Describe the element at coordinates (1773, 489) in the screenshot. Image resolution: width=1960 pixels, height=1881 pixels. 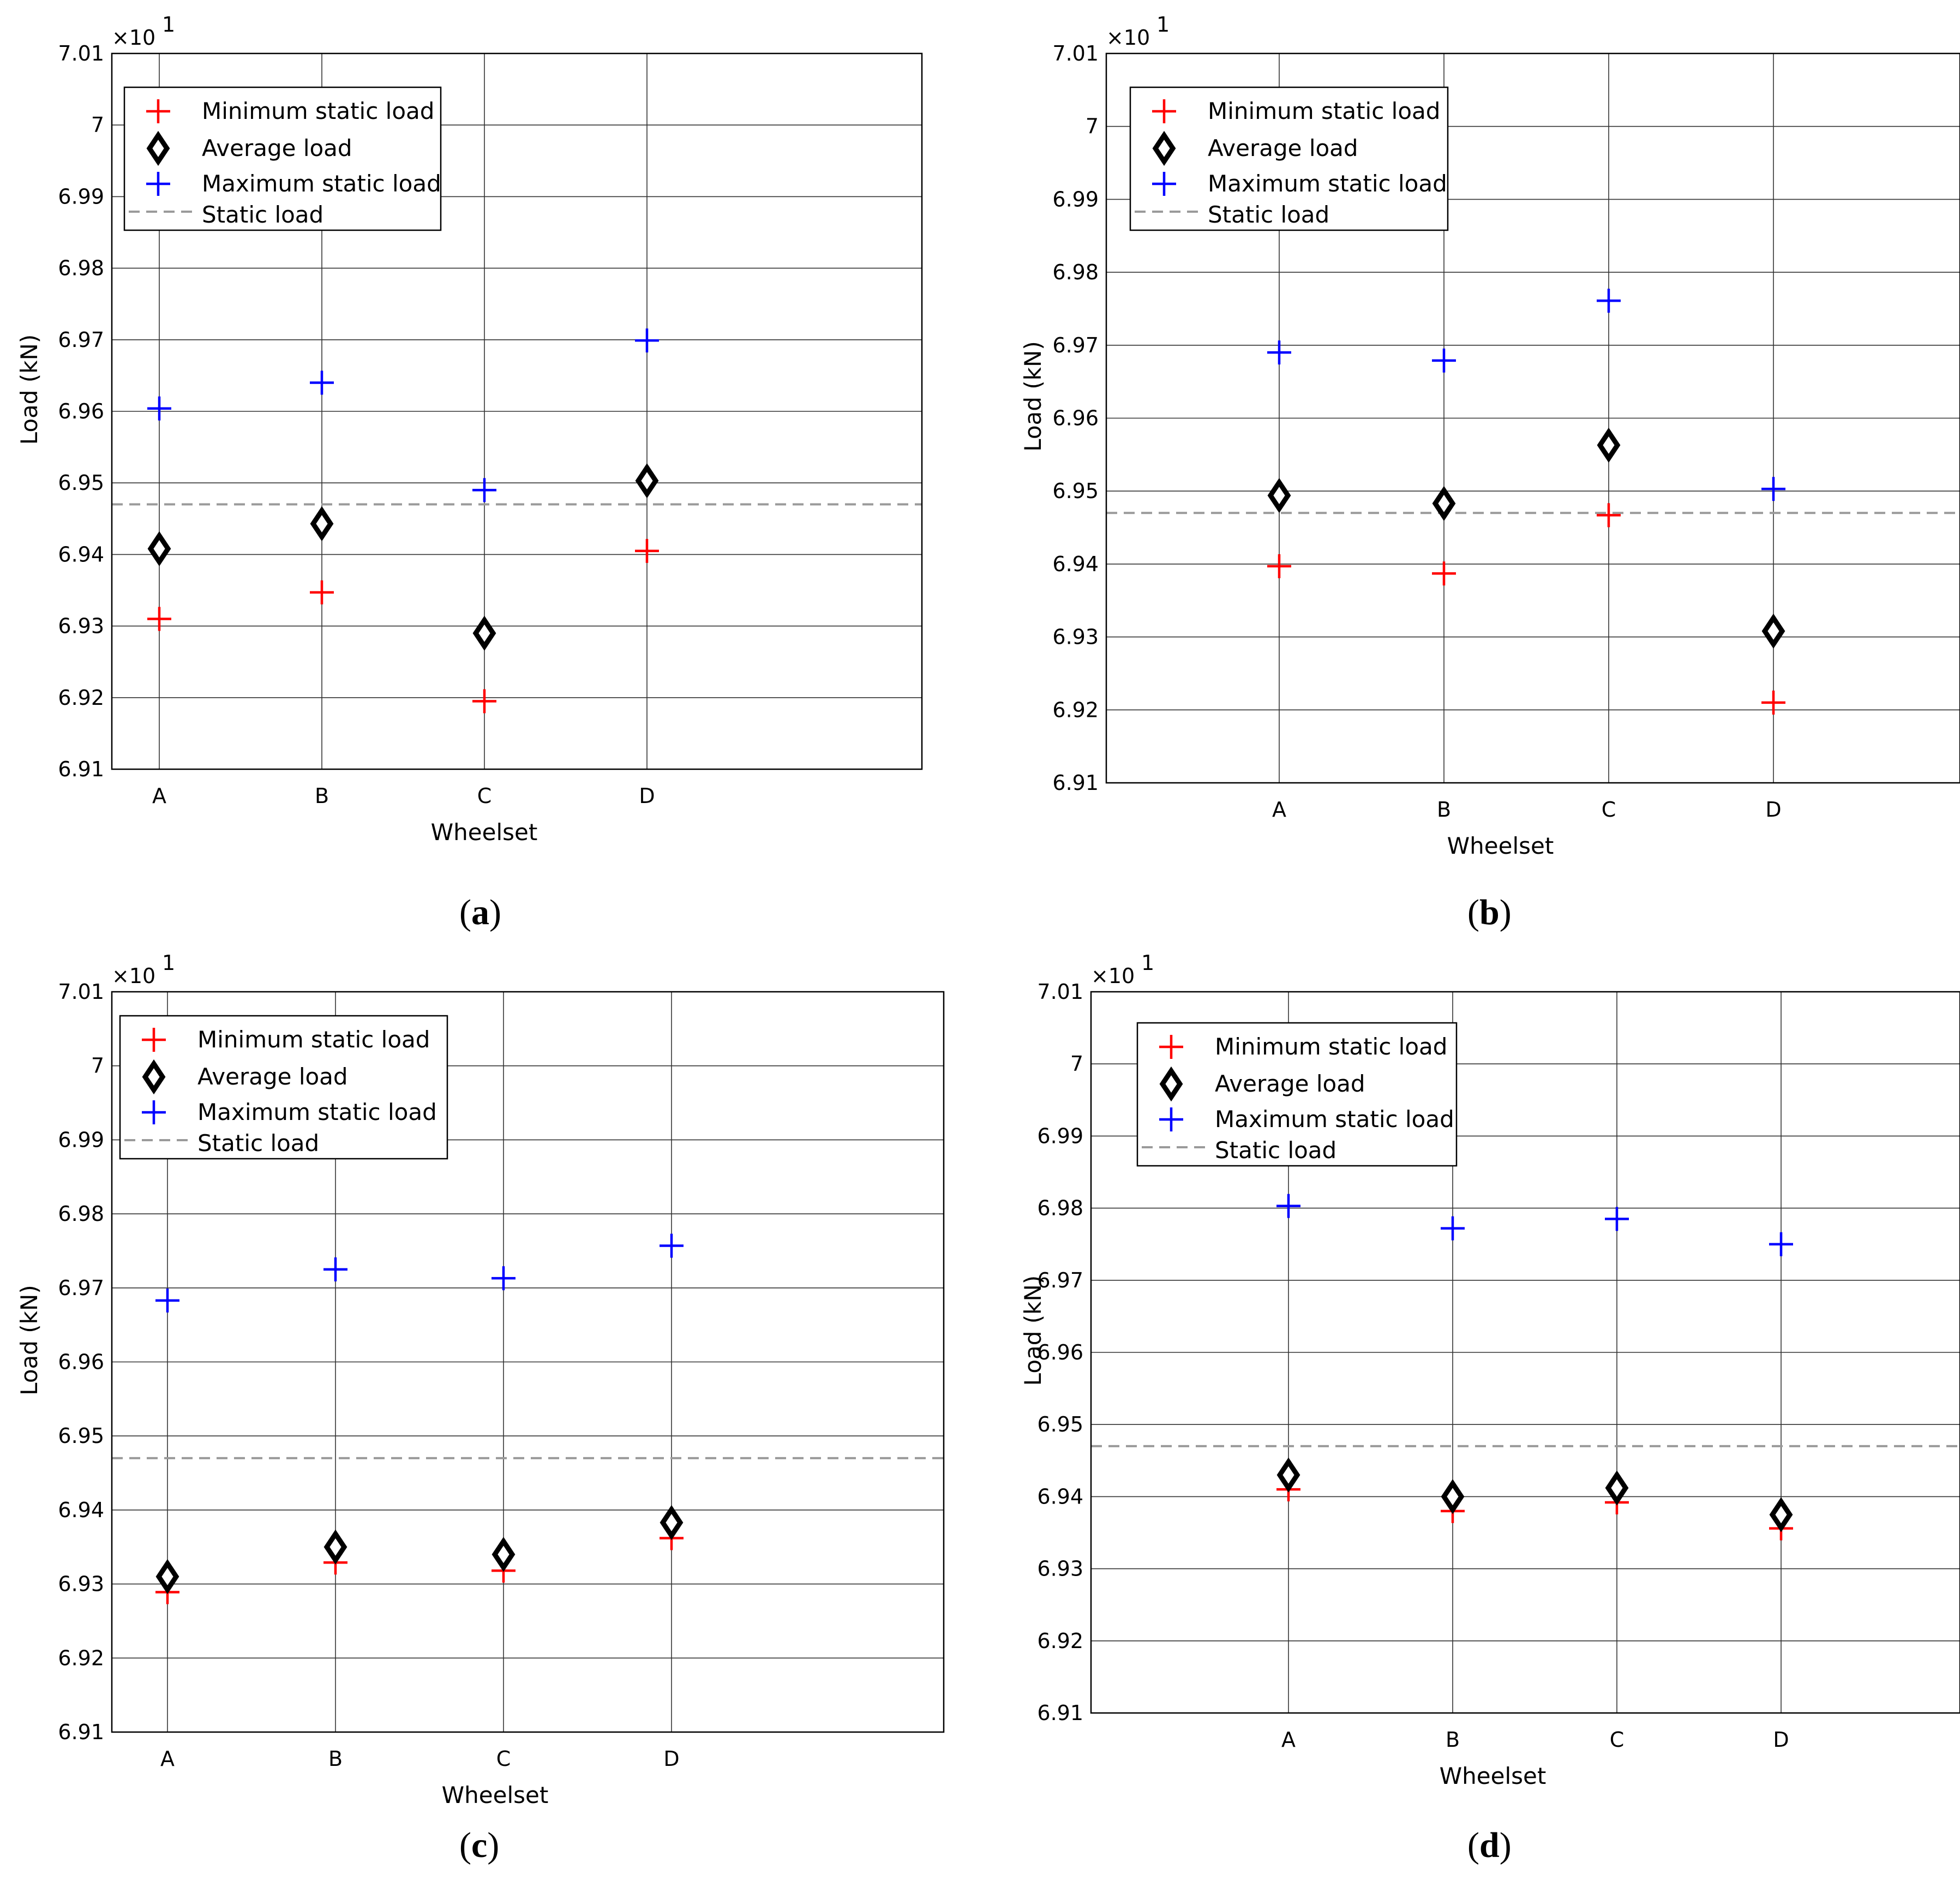
I see `marker-b-plus-2-D` at that location.